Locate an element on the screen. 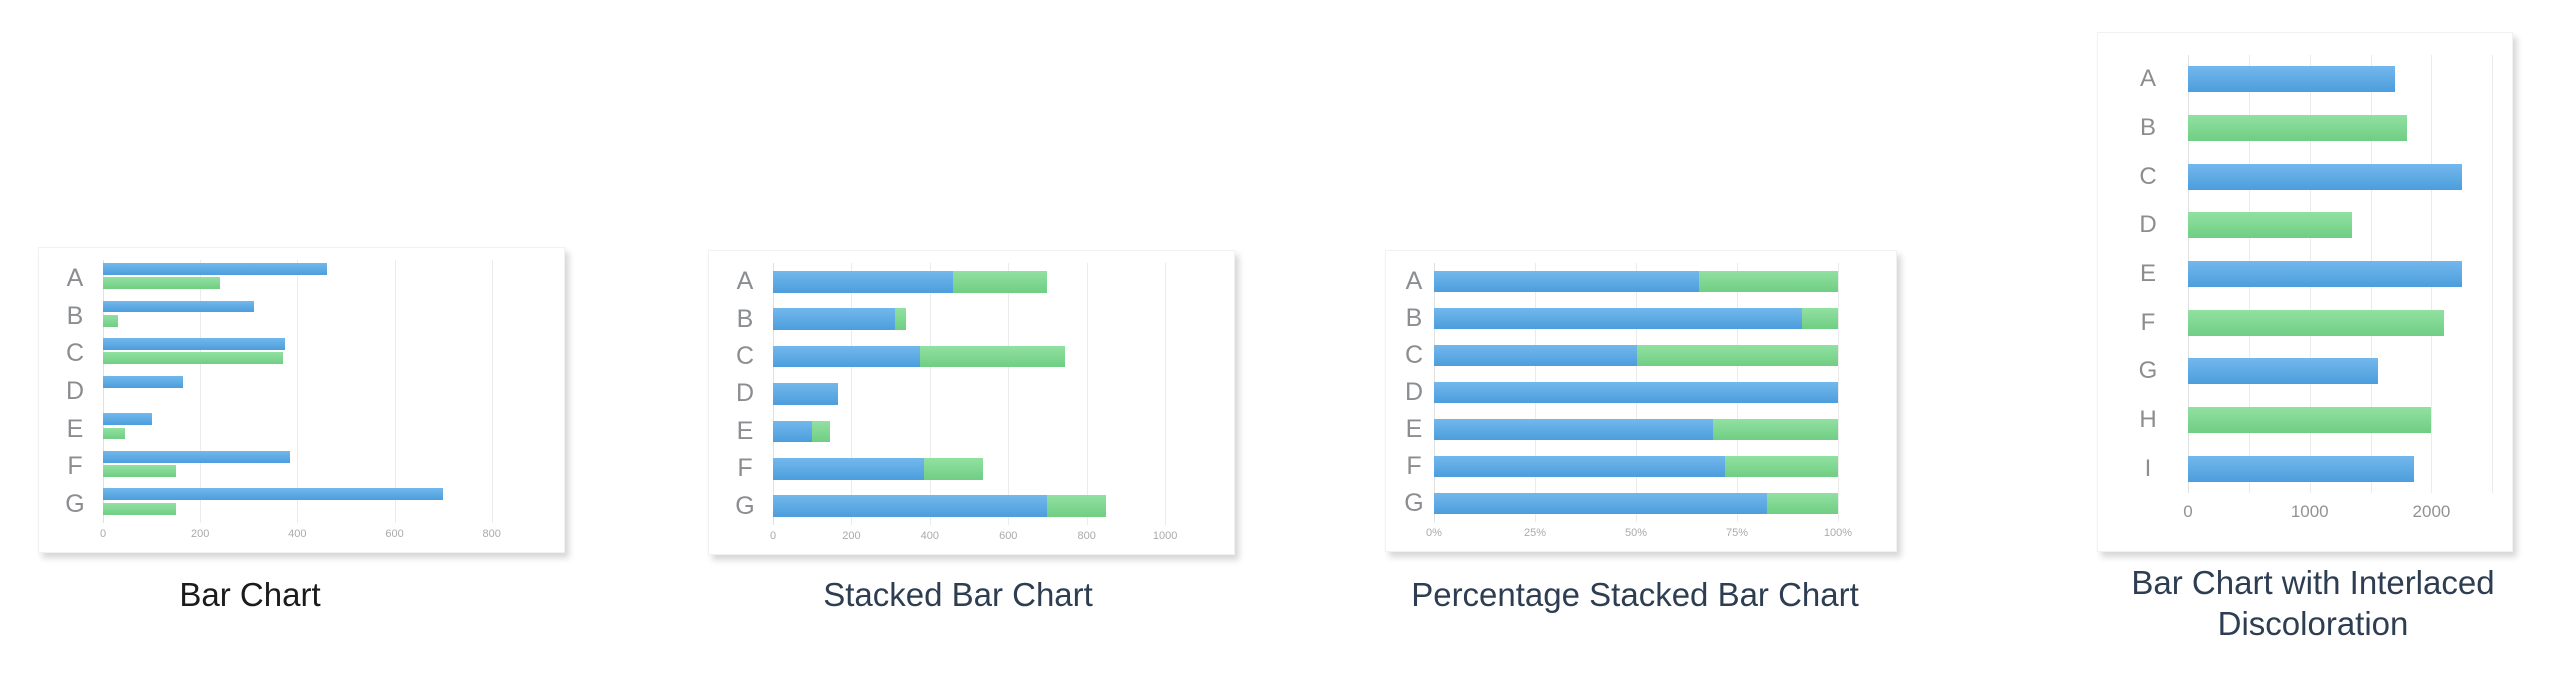 The height and width of the screenshot is (678, 2560). plot-area: 0 200 400 600 800 1000 is located at coordinates (995, 402).